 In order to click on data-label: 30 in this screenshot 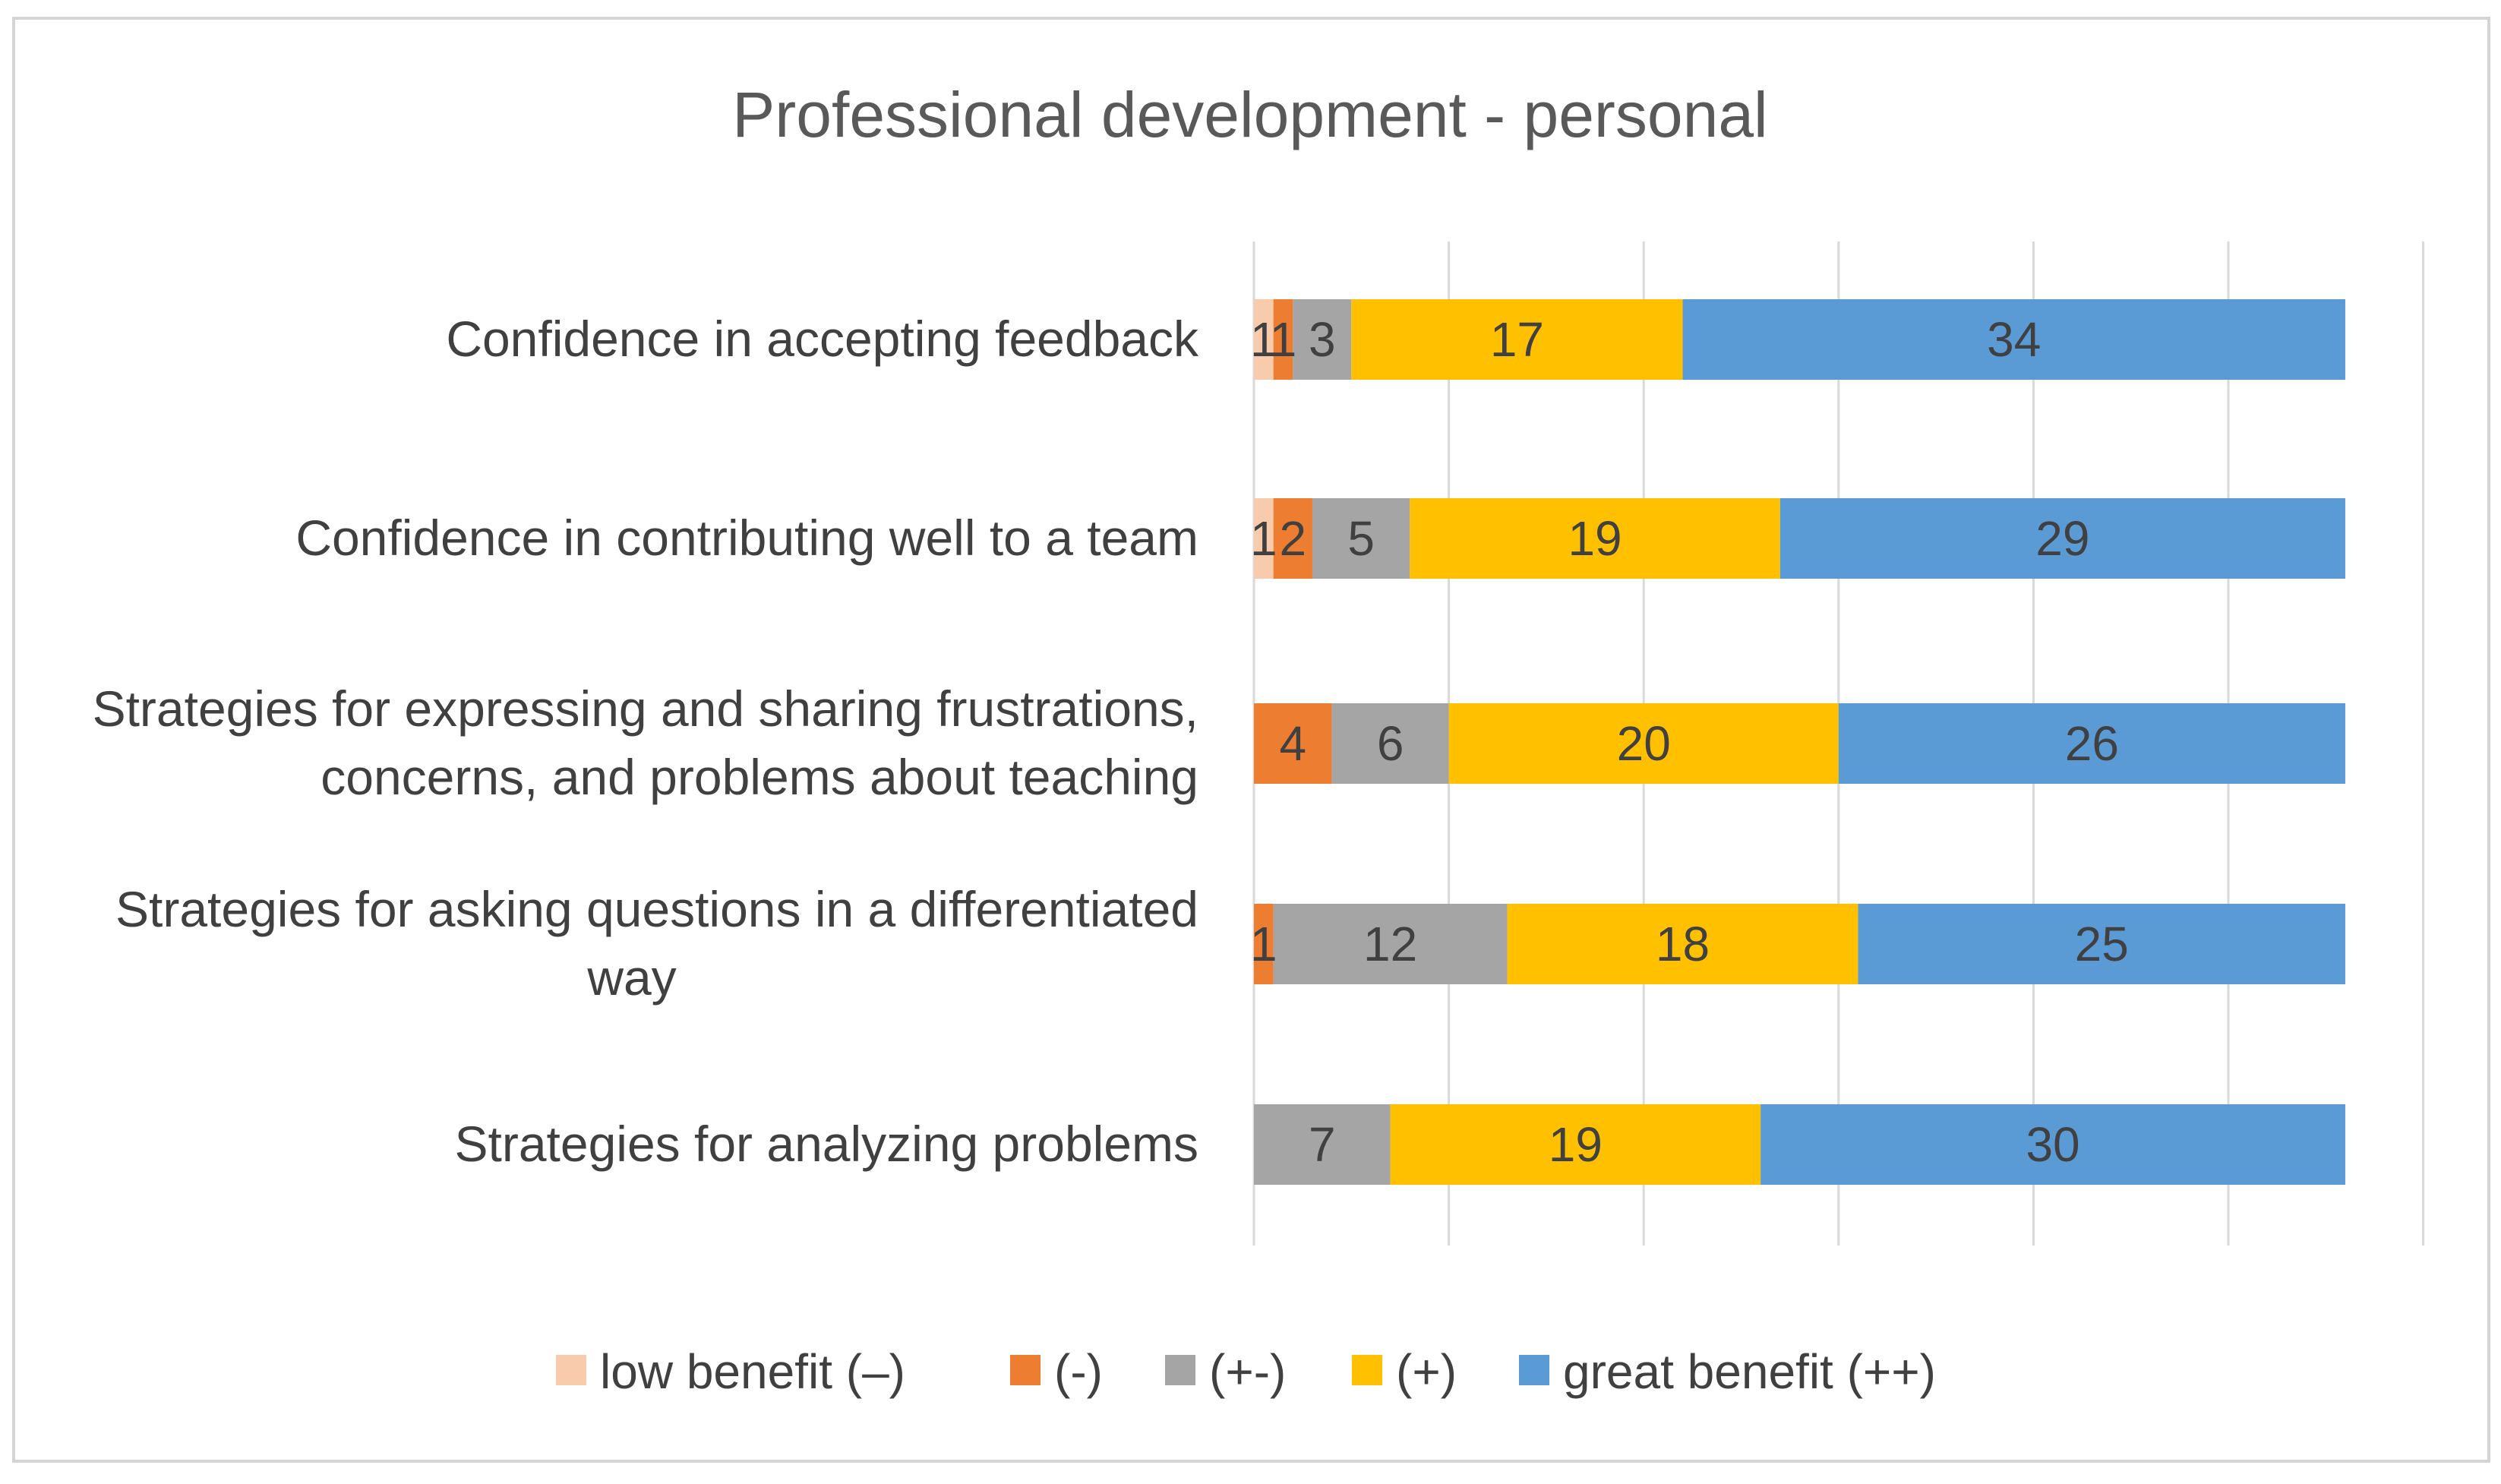, I will do `click(2052, 1144)`.